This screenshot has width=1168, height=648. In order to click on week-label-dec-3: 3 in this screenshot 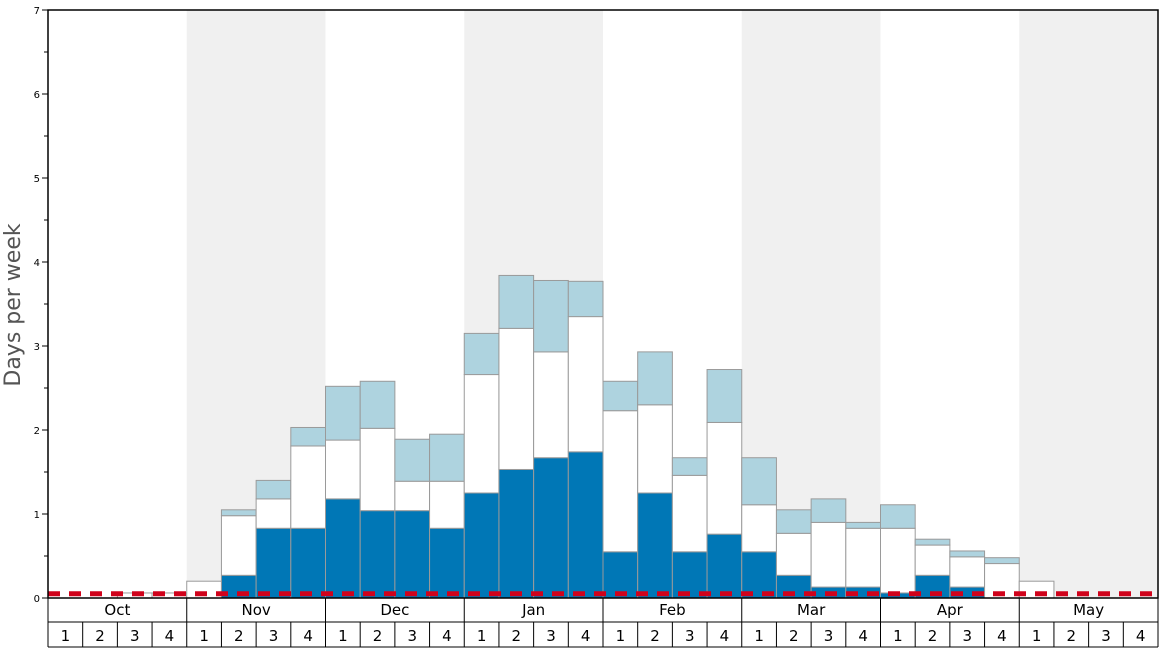, I will do `click(412, 636)`.